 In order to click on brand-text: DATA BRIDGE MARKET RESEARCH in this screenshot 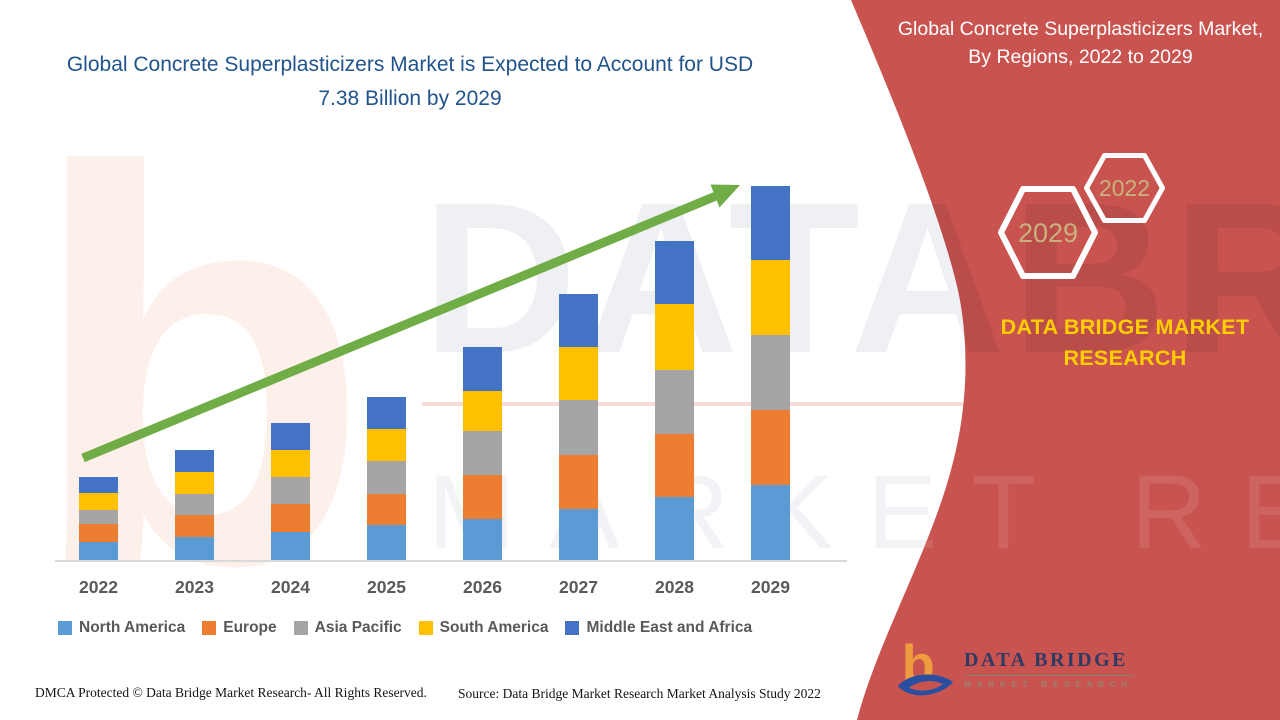, I will do `click(1125, 343)`.